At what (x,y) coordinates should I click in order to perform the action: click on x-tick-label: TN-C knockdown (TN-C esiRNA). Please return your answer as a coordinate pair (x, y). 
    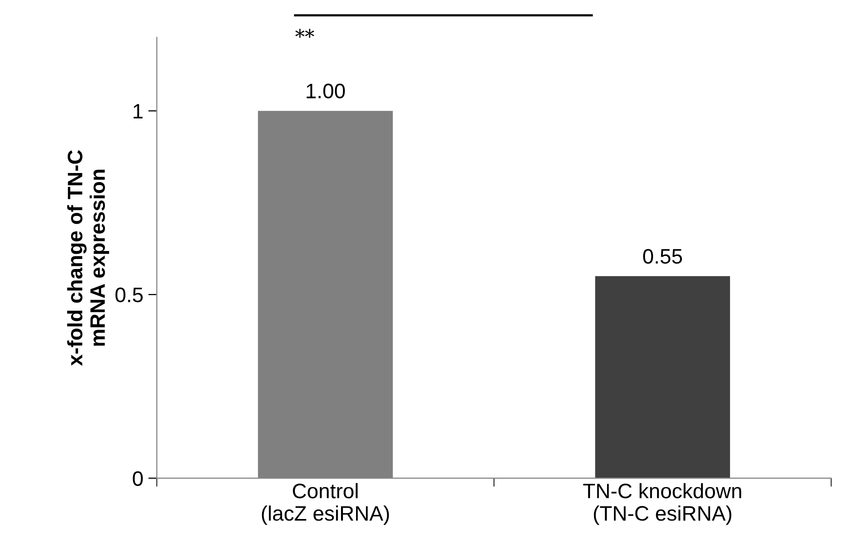
    Looking at the image, I should click on (662, 504).